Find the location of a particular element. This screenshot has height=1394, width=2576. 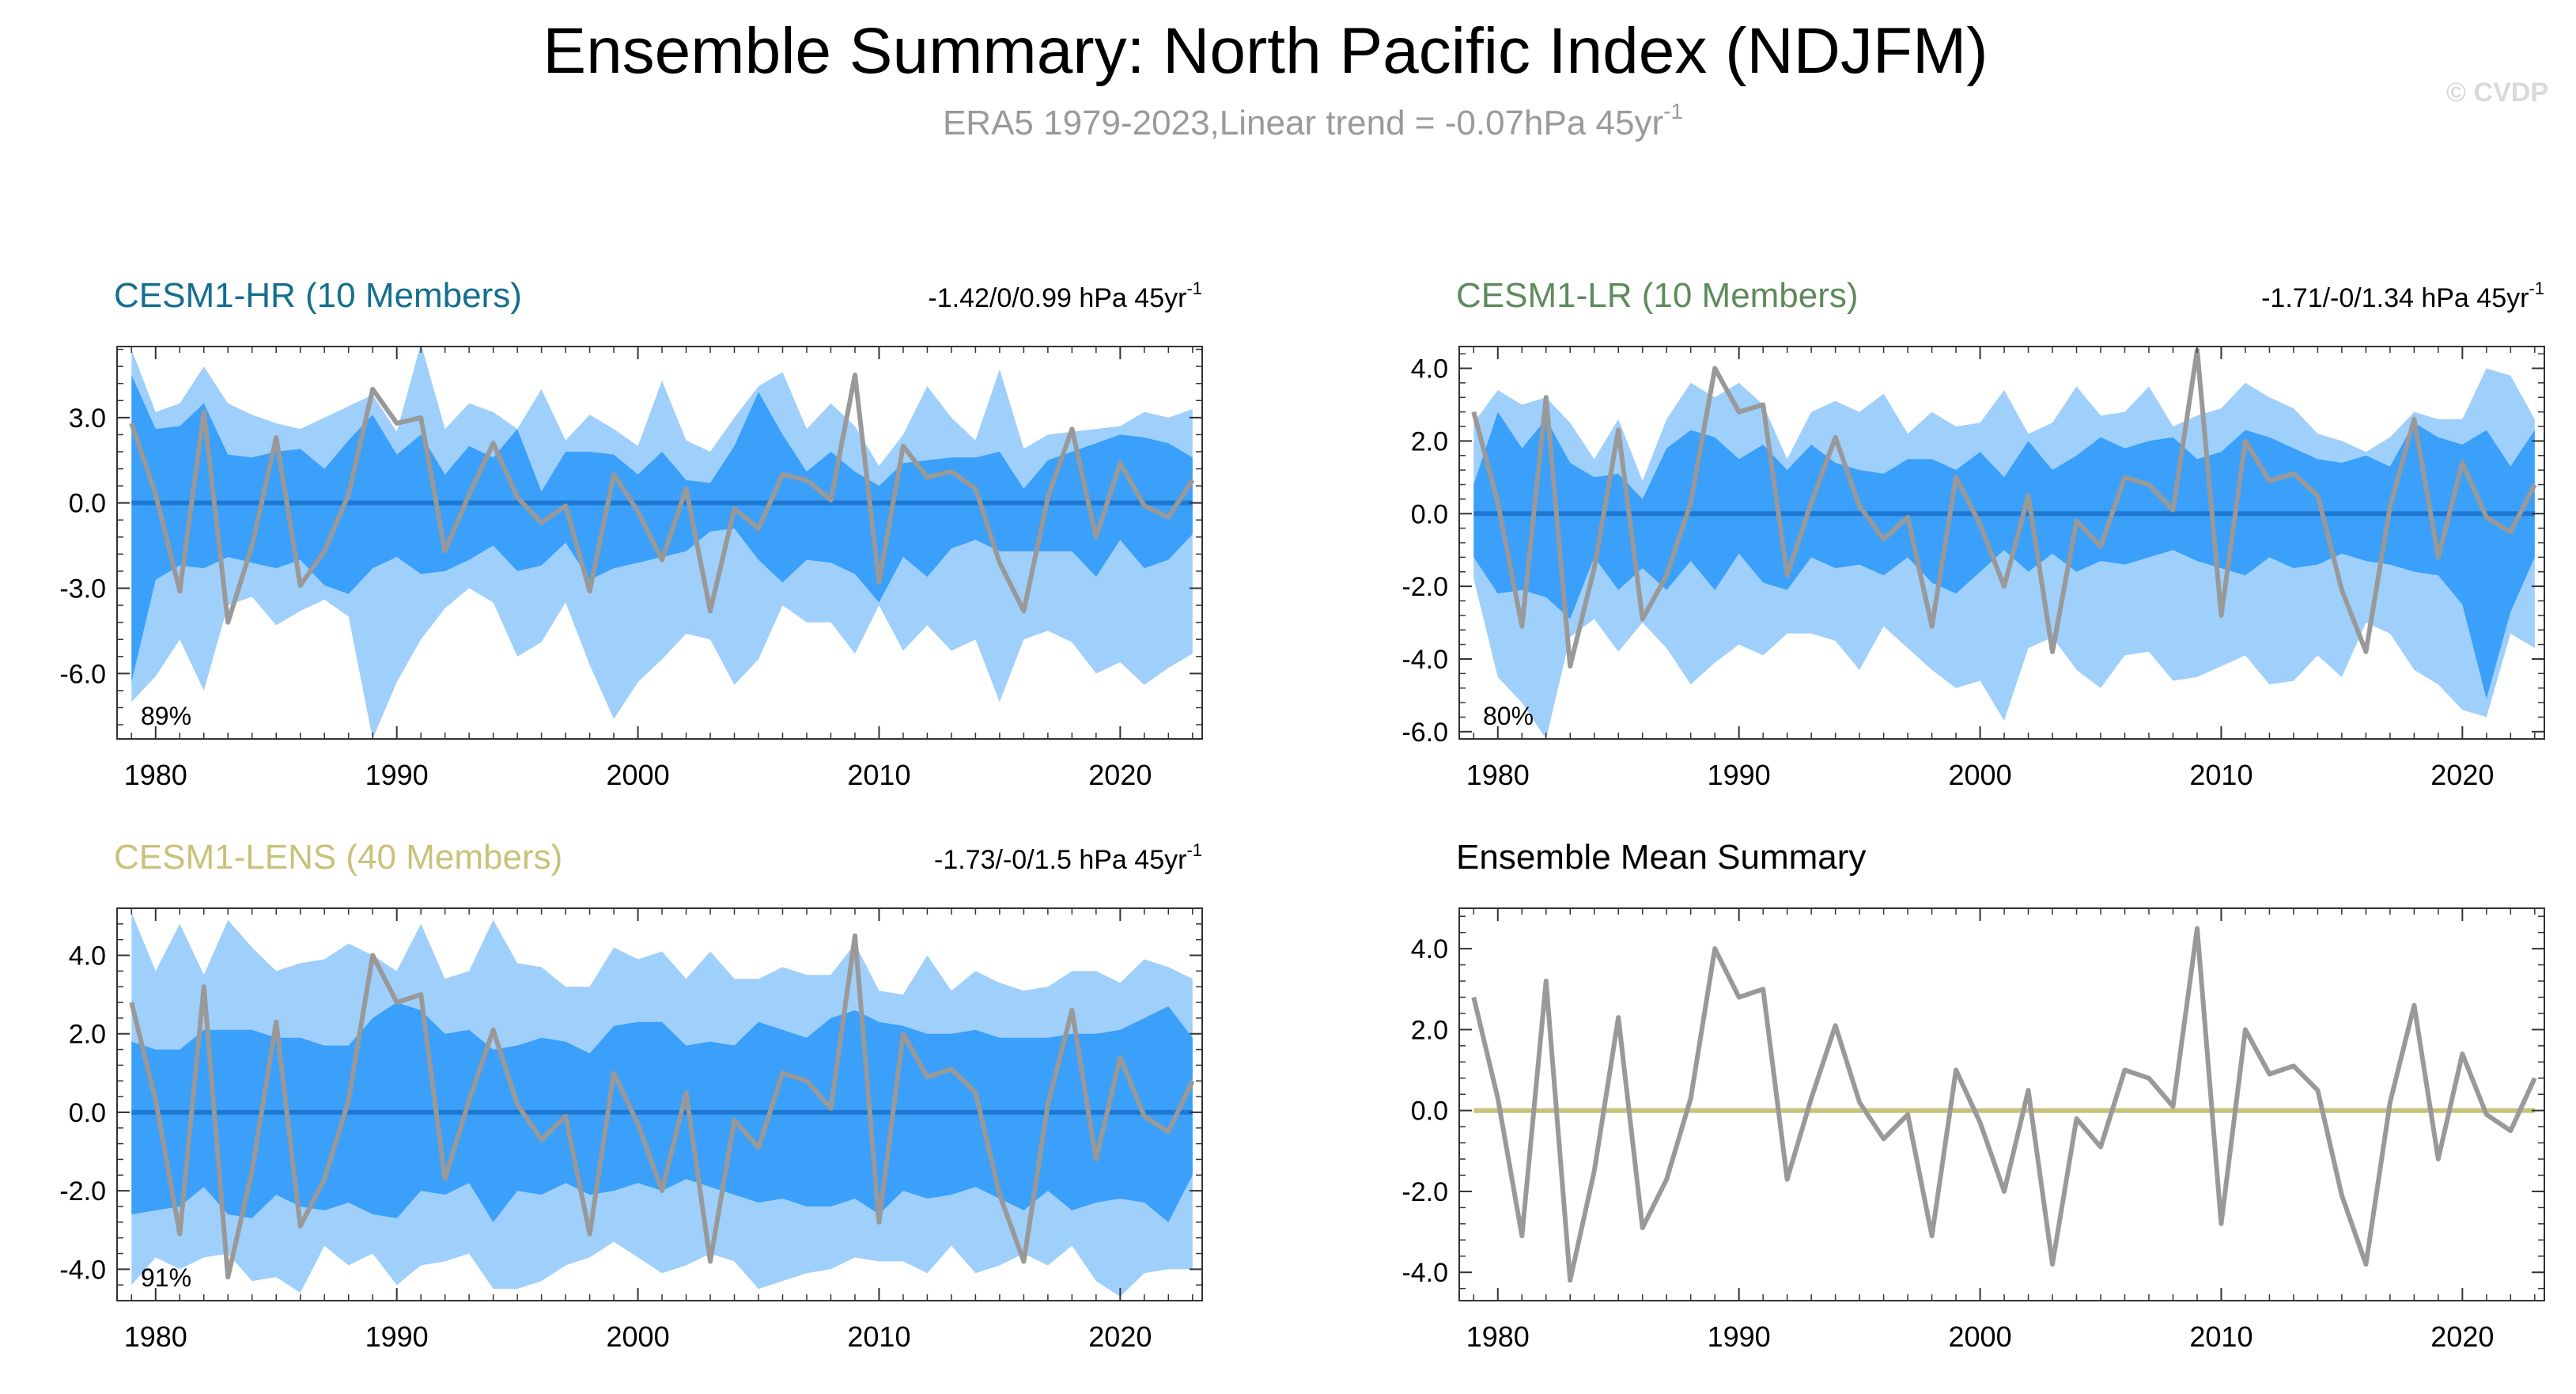

percent-label: 80% is located at coordinates (1508, 716).